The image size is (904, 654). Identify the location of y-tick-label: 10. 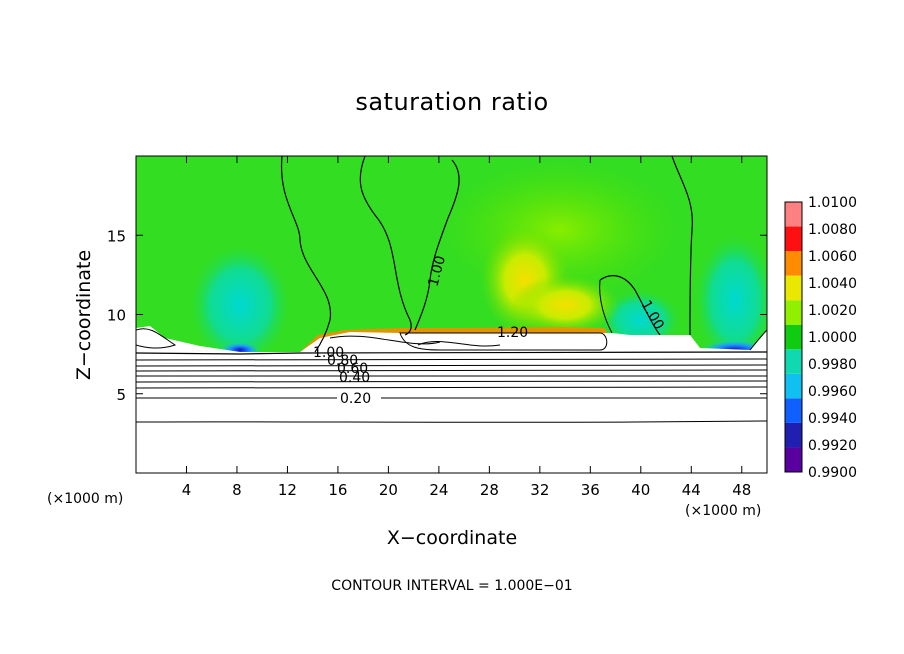
(116, 316).